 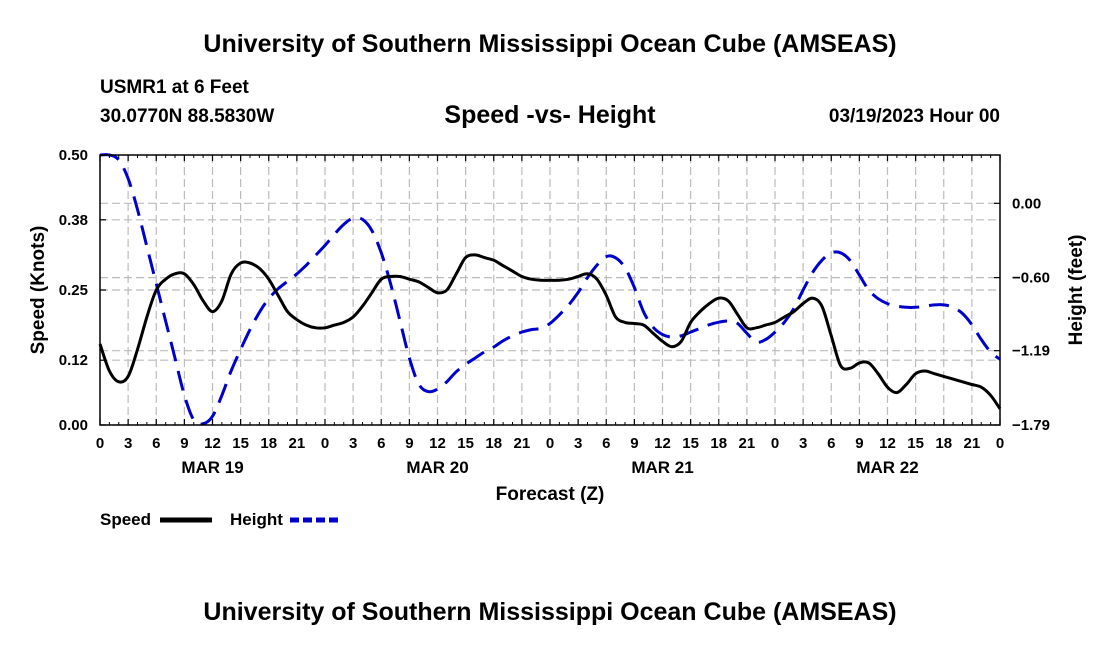 I want to click on day-label: MAR 22, so click(x=887, y=467).